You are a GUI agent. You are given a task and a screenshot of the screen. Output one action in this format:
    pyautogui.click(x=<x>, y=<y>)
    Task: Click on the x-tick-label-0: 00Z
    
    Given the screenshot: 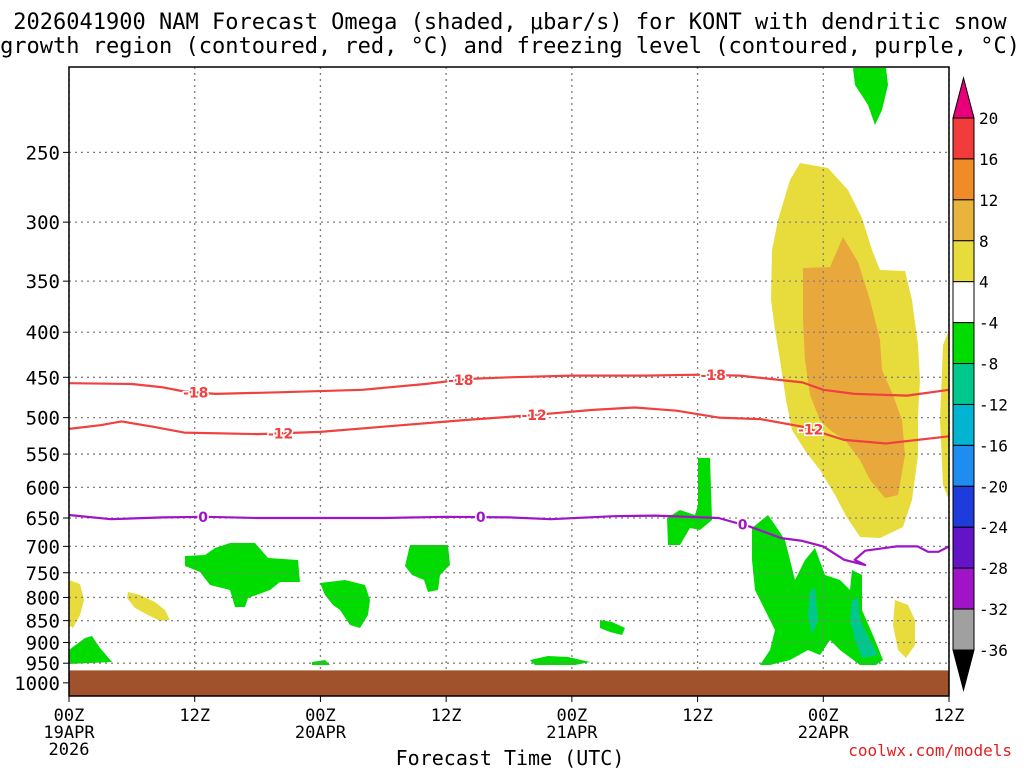 What is the action you would take?
    pyautogui.click(x=69, y=716)
    